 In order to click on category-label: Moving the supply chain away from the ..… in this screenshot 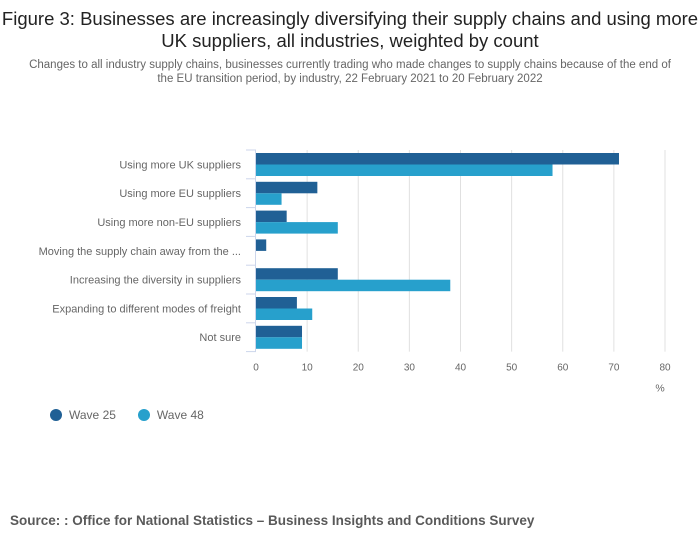, I will do `click(140, 252)`.